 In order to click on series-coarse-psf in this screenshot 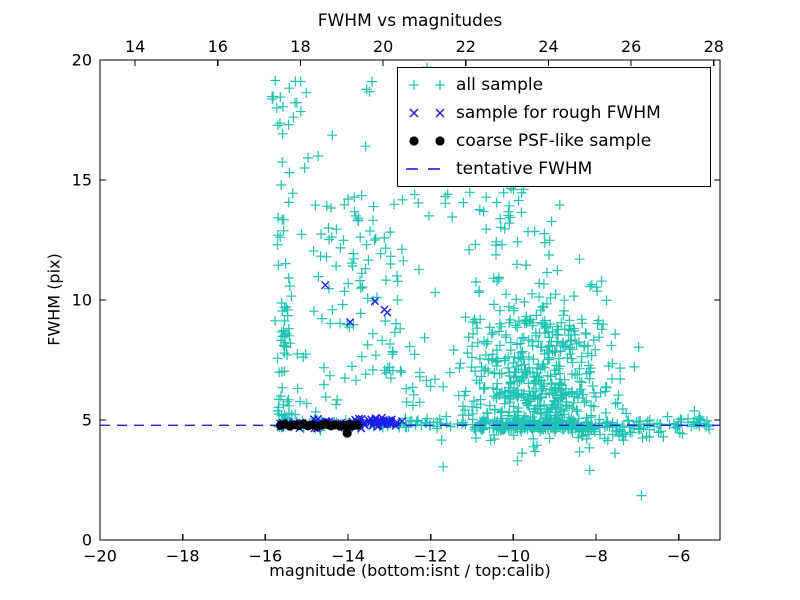, I will do `click(319, 428)`.